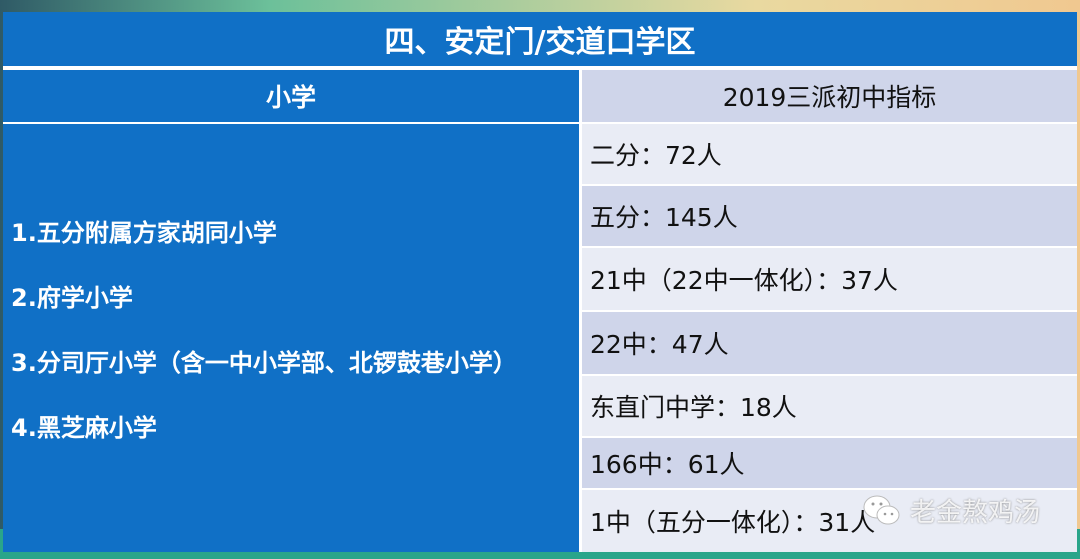 This screenshot has width=1080, height=559. Describe the element at coordinates (291, 96) in the screenshot. I see `header-primary-school: 小学` at that location.